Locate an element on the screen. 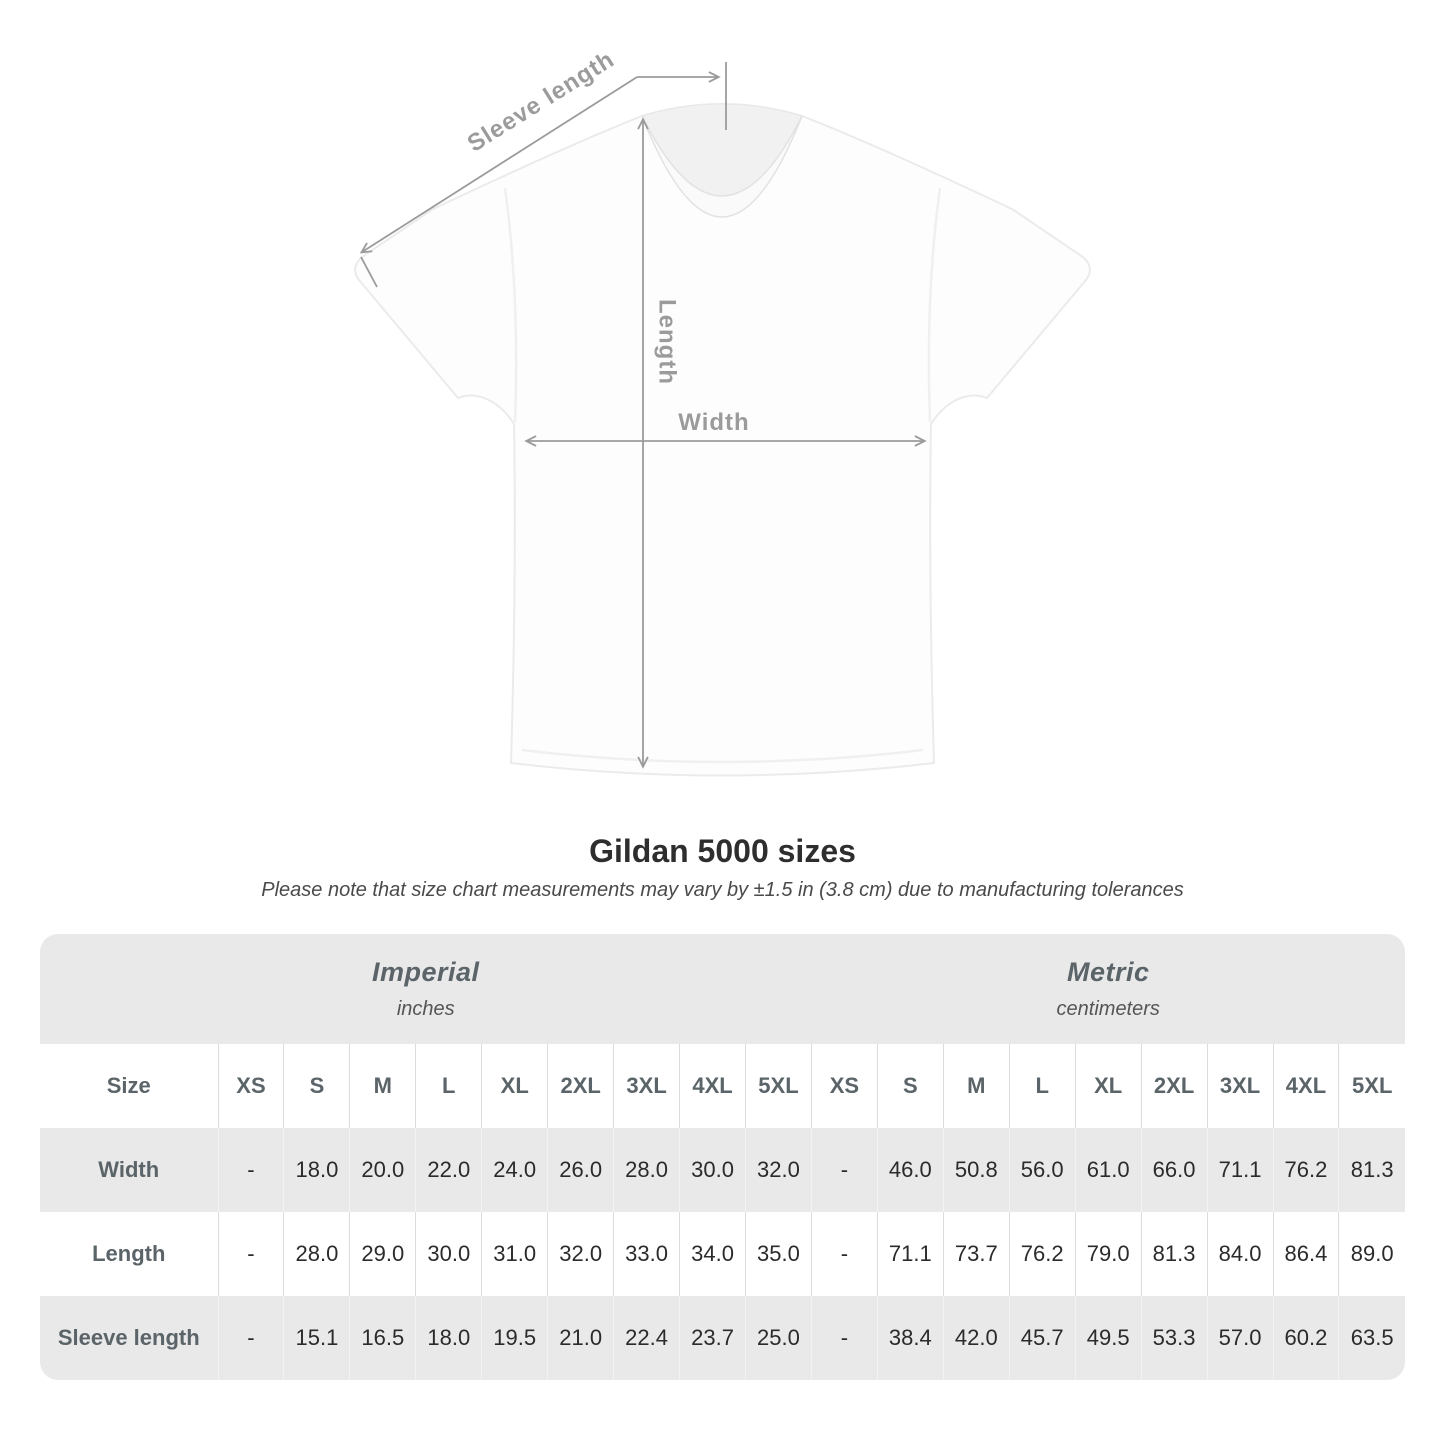 This screenshot has height=1445, width=1445. col-header-metric-m: M is located at coordinates (976, 1086).